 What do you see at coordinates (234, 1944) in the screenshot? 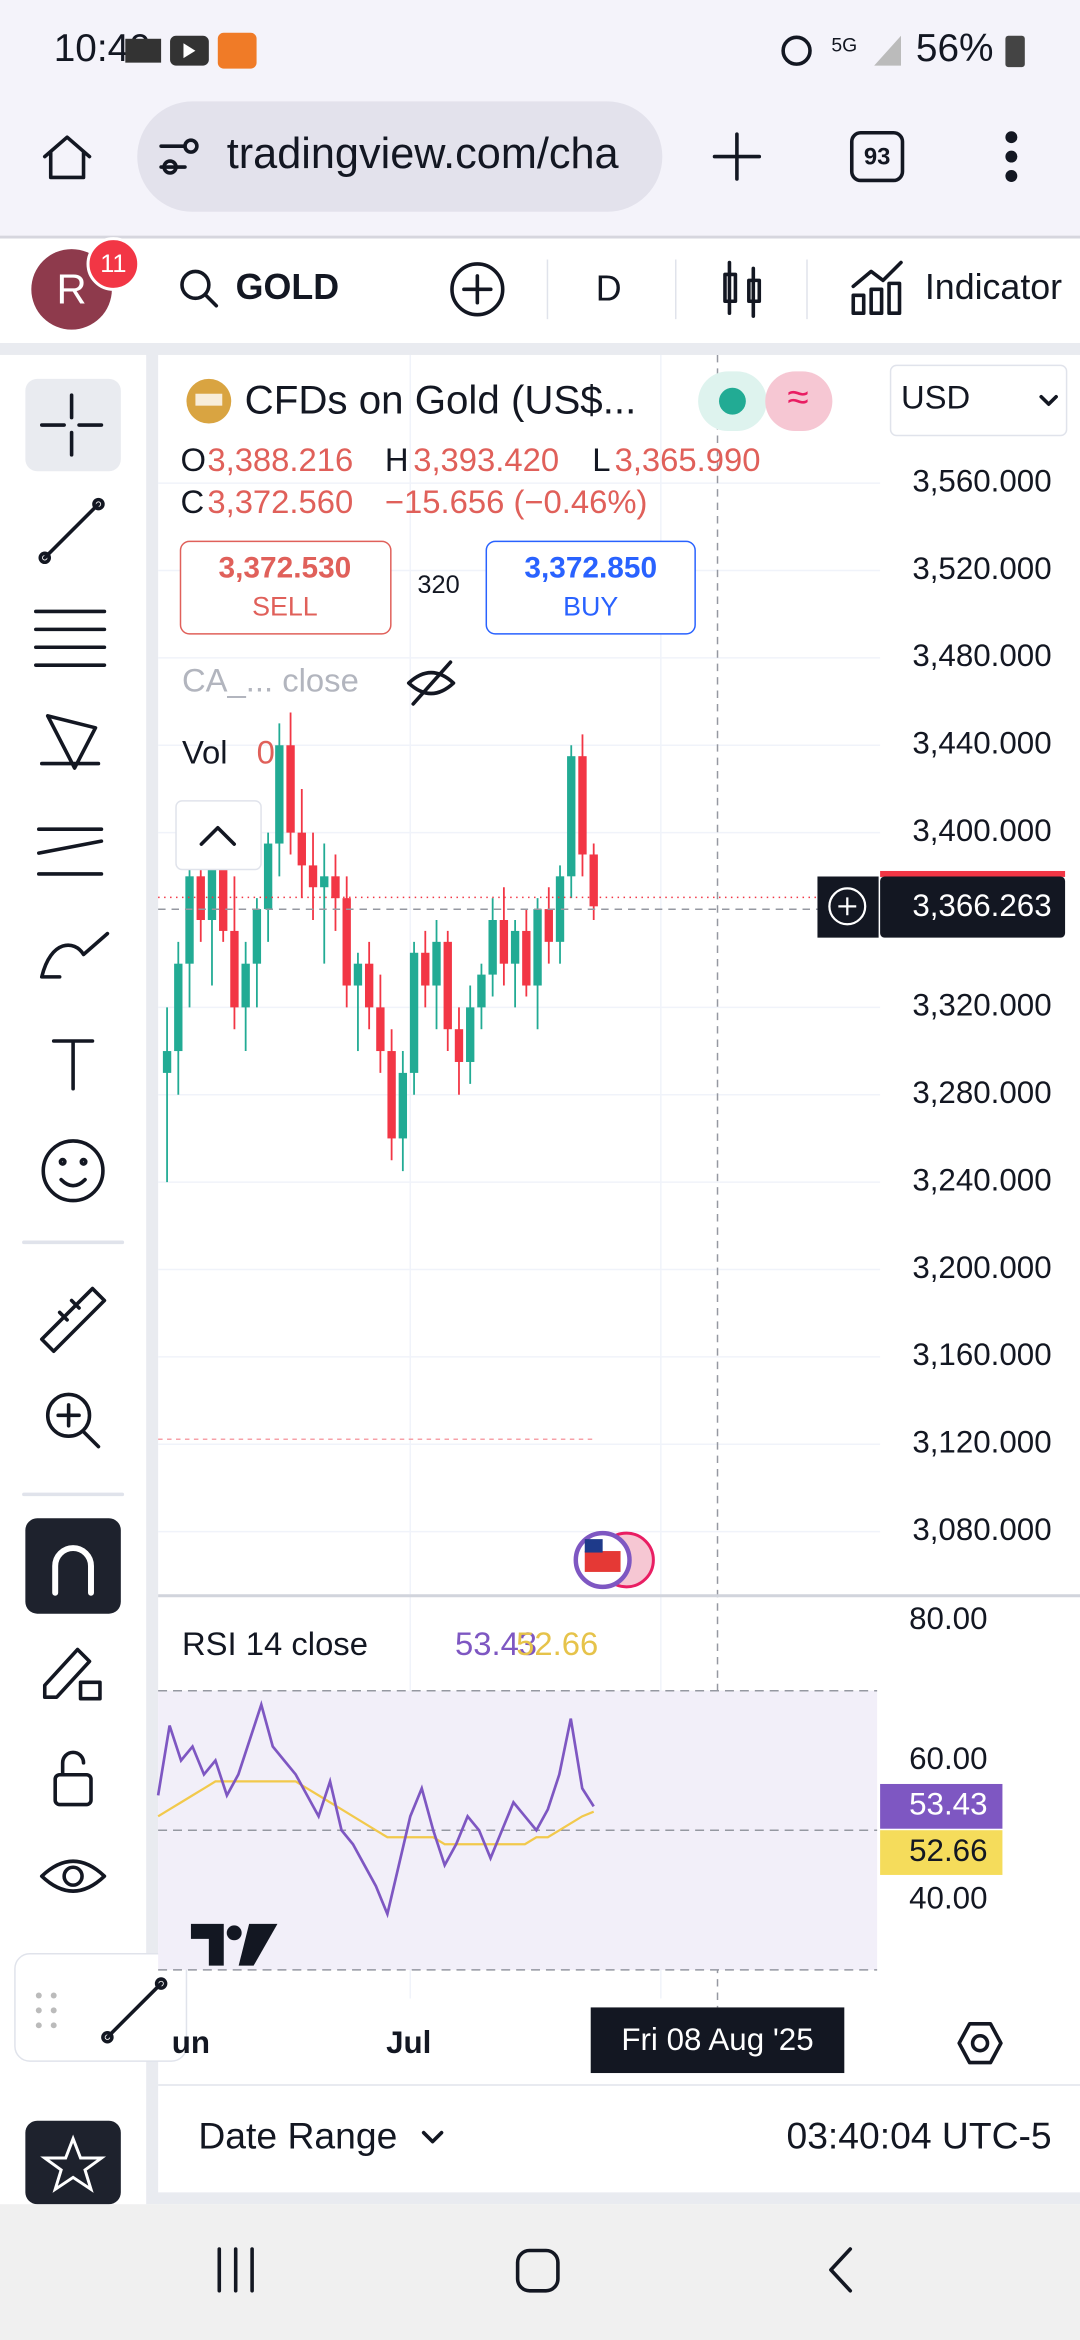
I see `tv-logo` at bounding box center [234, 1944].